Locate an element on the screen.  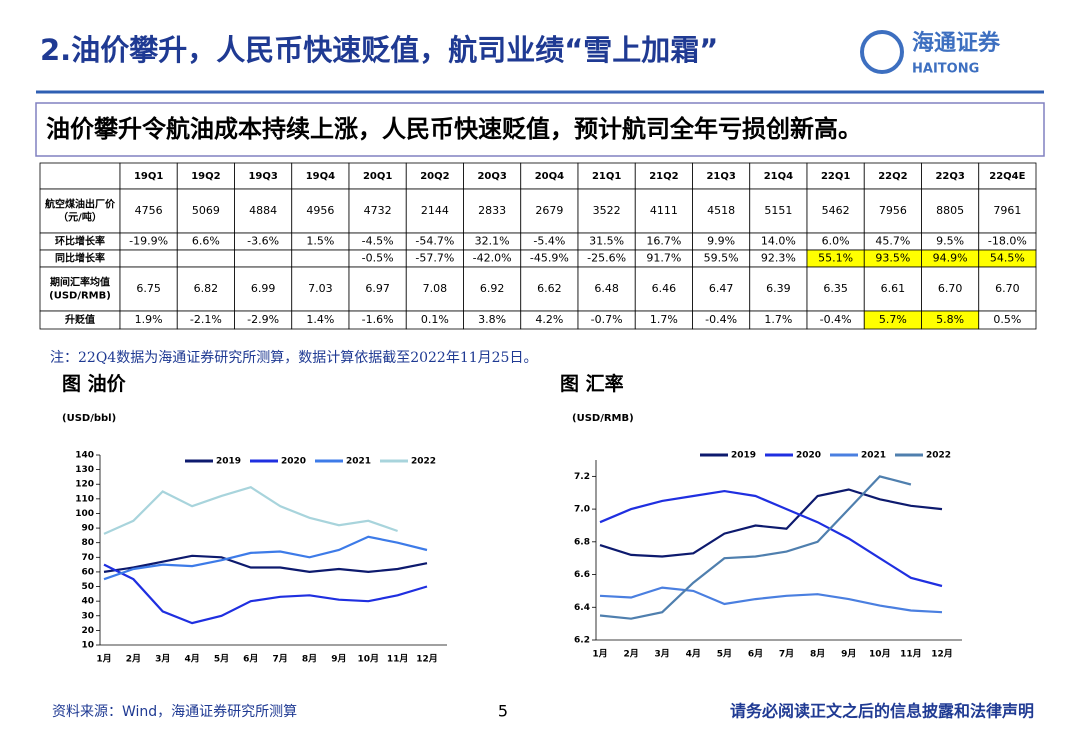
column-header: 19Q1 is located at coordinates (148, 176).